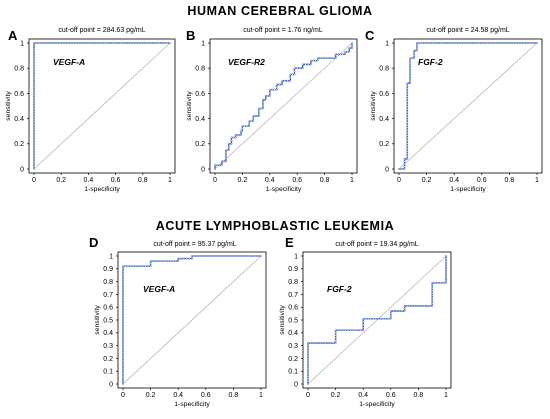 Image resolution: width=550 pixels, height=419 pixels. What do you see at coordinates (377, 404) in the screenshot?
I see `x-axis-label: 1-specificity` at bounding box center [377, 404].